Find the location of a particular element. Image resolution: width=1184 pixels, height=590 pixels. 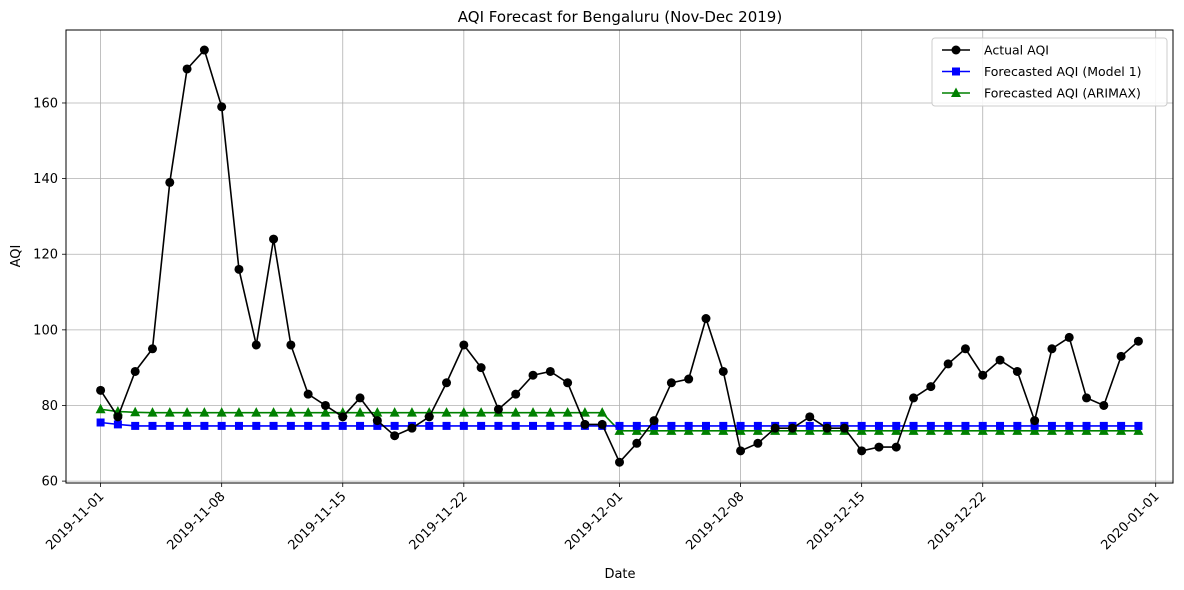

legend-label: Actual AQI is located at coordinates (1016, 50).